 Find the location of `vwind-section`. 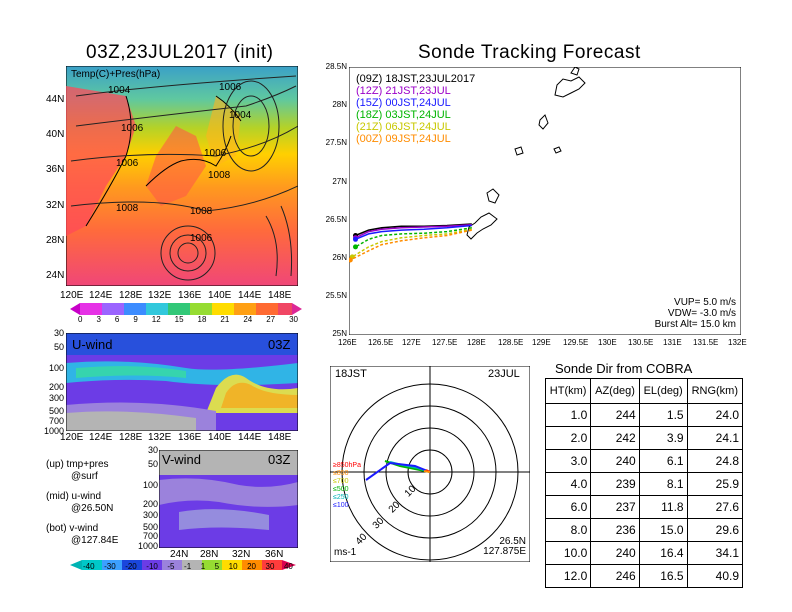

vwind-section is located at coordinates (228, 499).